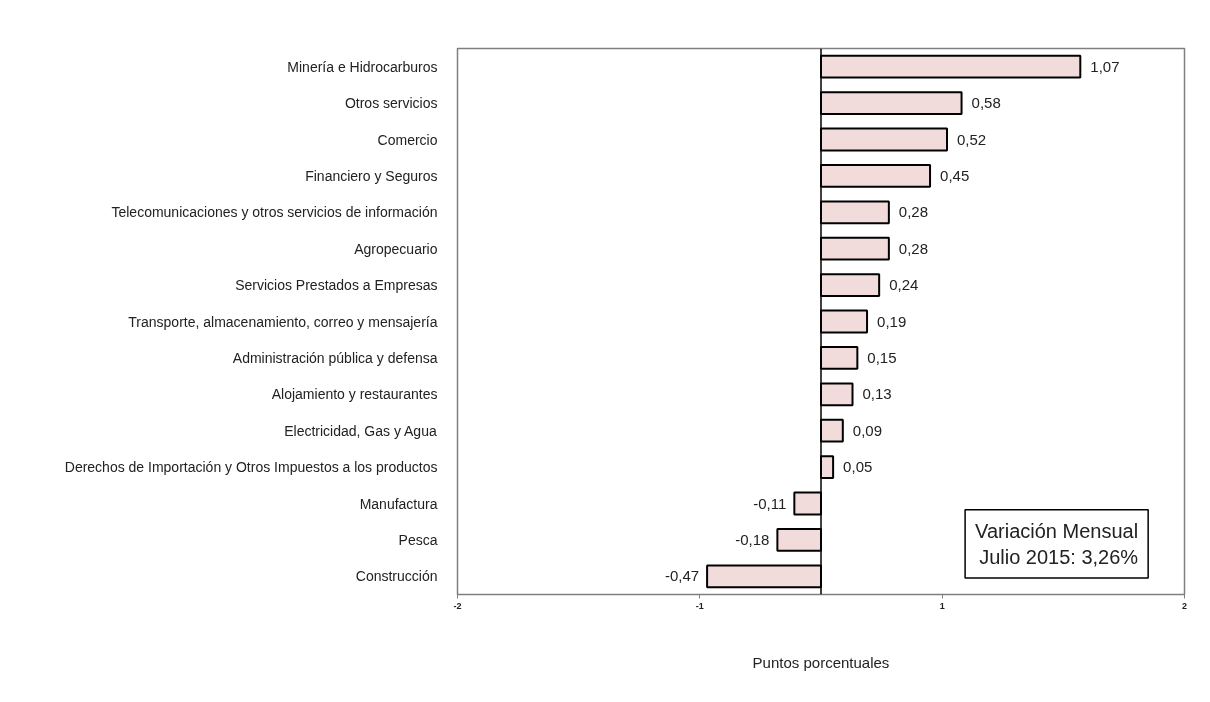 The image size is (1210, 702). What do you see at coordinates (882, 357) in the screenshot?
I see `data-label: 0,15` at bounding box center [882, 357].